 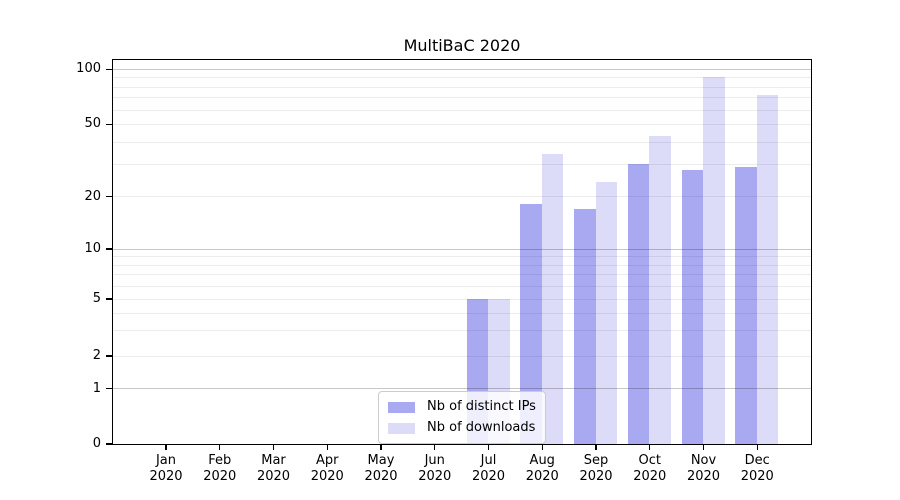 What do you see at coordinates (767, 269) in the screenshot?
I see `bar-nb-of-downloads-dec` at bounding box center [767, 269].